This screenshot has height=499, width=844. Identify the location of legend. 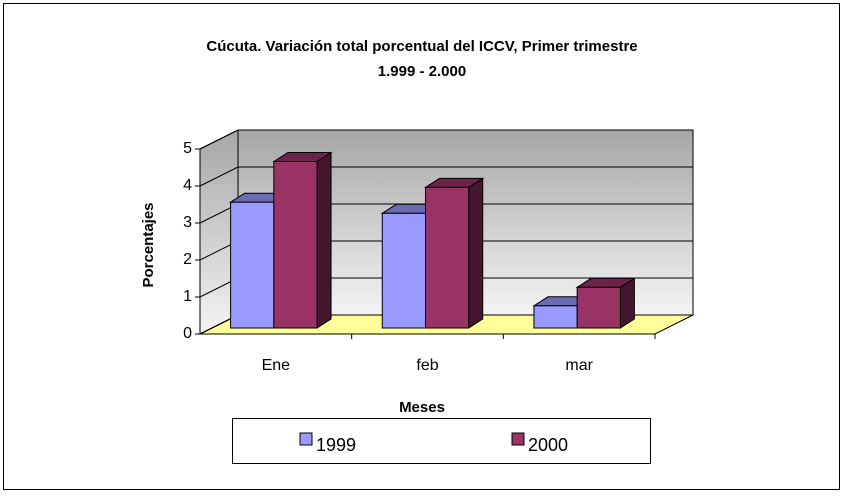
(441, 441).